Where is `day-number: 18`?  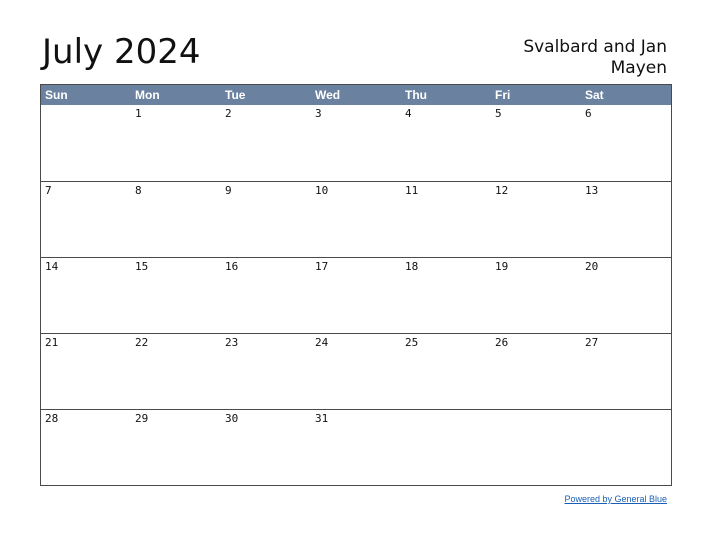
day-number: 18 is located at coordinates (412, 266).